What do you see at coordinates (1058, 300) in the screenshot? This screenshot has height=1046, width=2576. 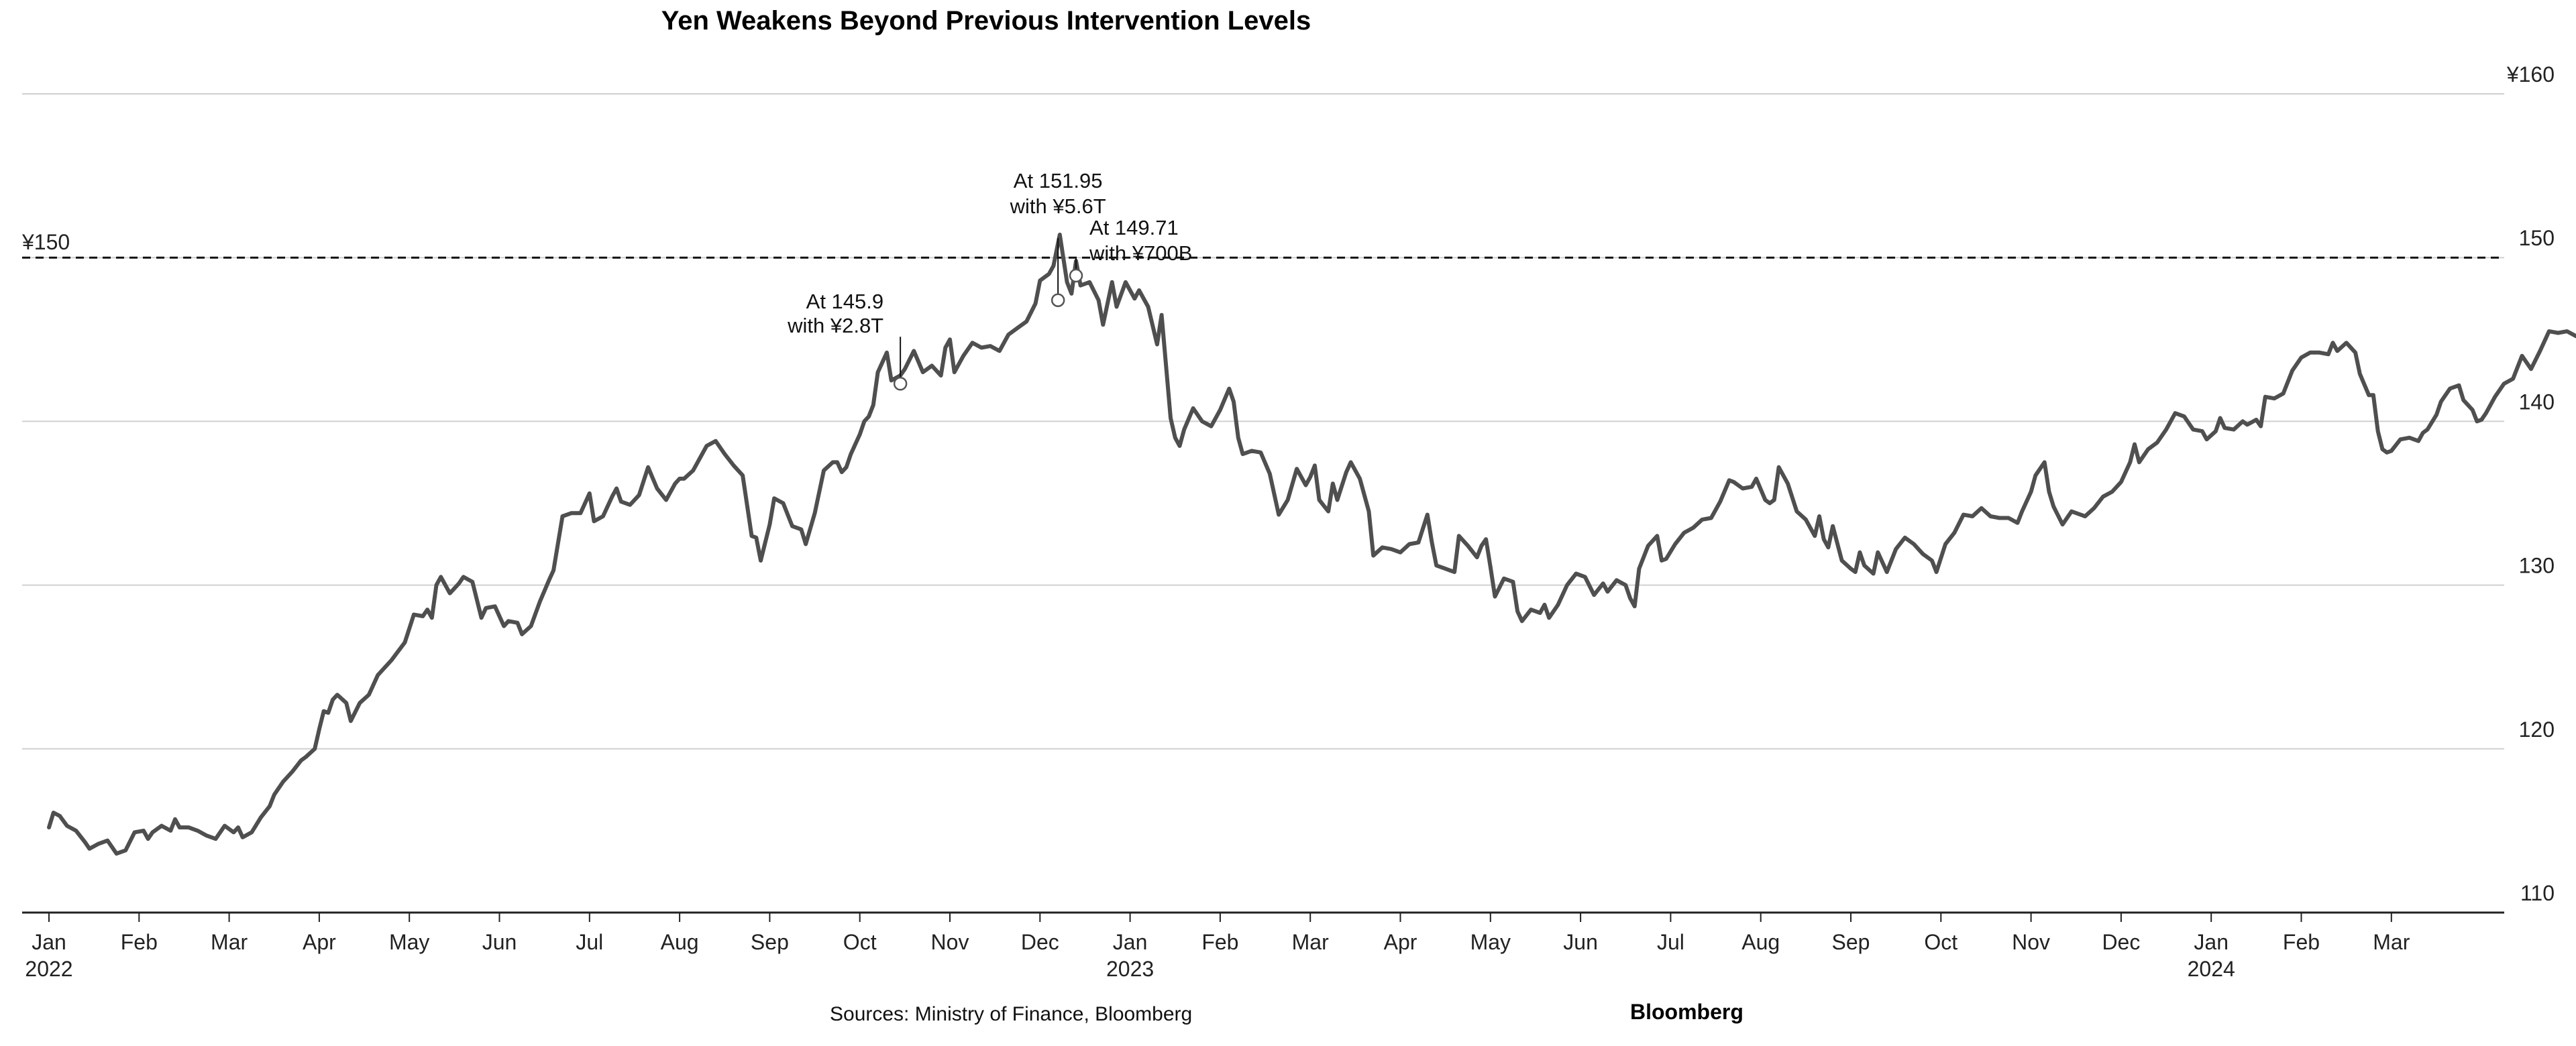 I see `annotation-2-marker` at bounding box center [1058, 300].